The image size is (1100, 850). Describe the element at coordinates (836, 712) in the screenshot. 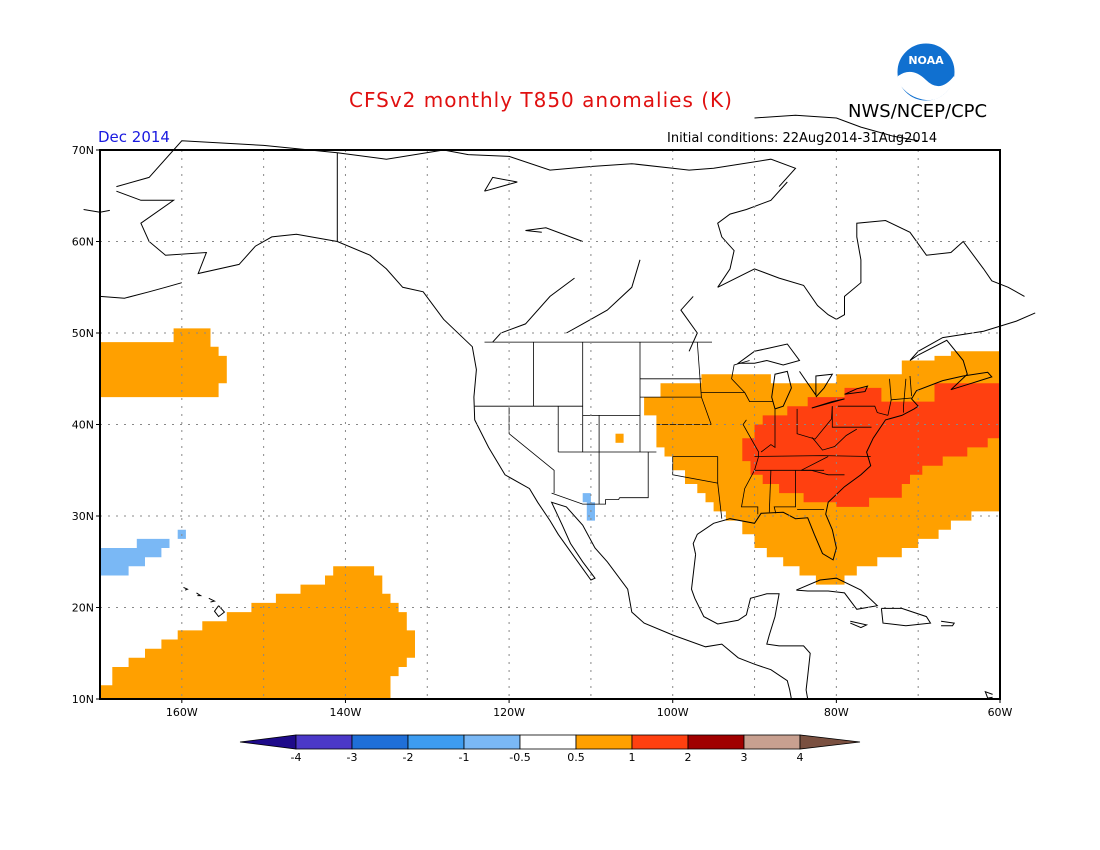

I see `lon-label: 80W` at that location.